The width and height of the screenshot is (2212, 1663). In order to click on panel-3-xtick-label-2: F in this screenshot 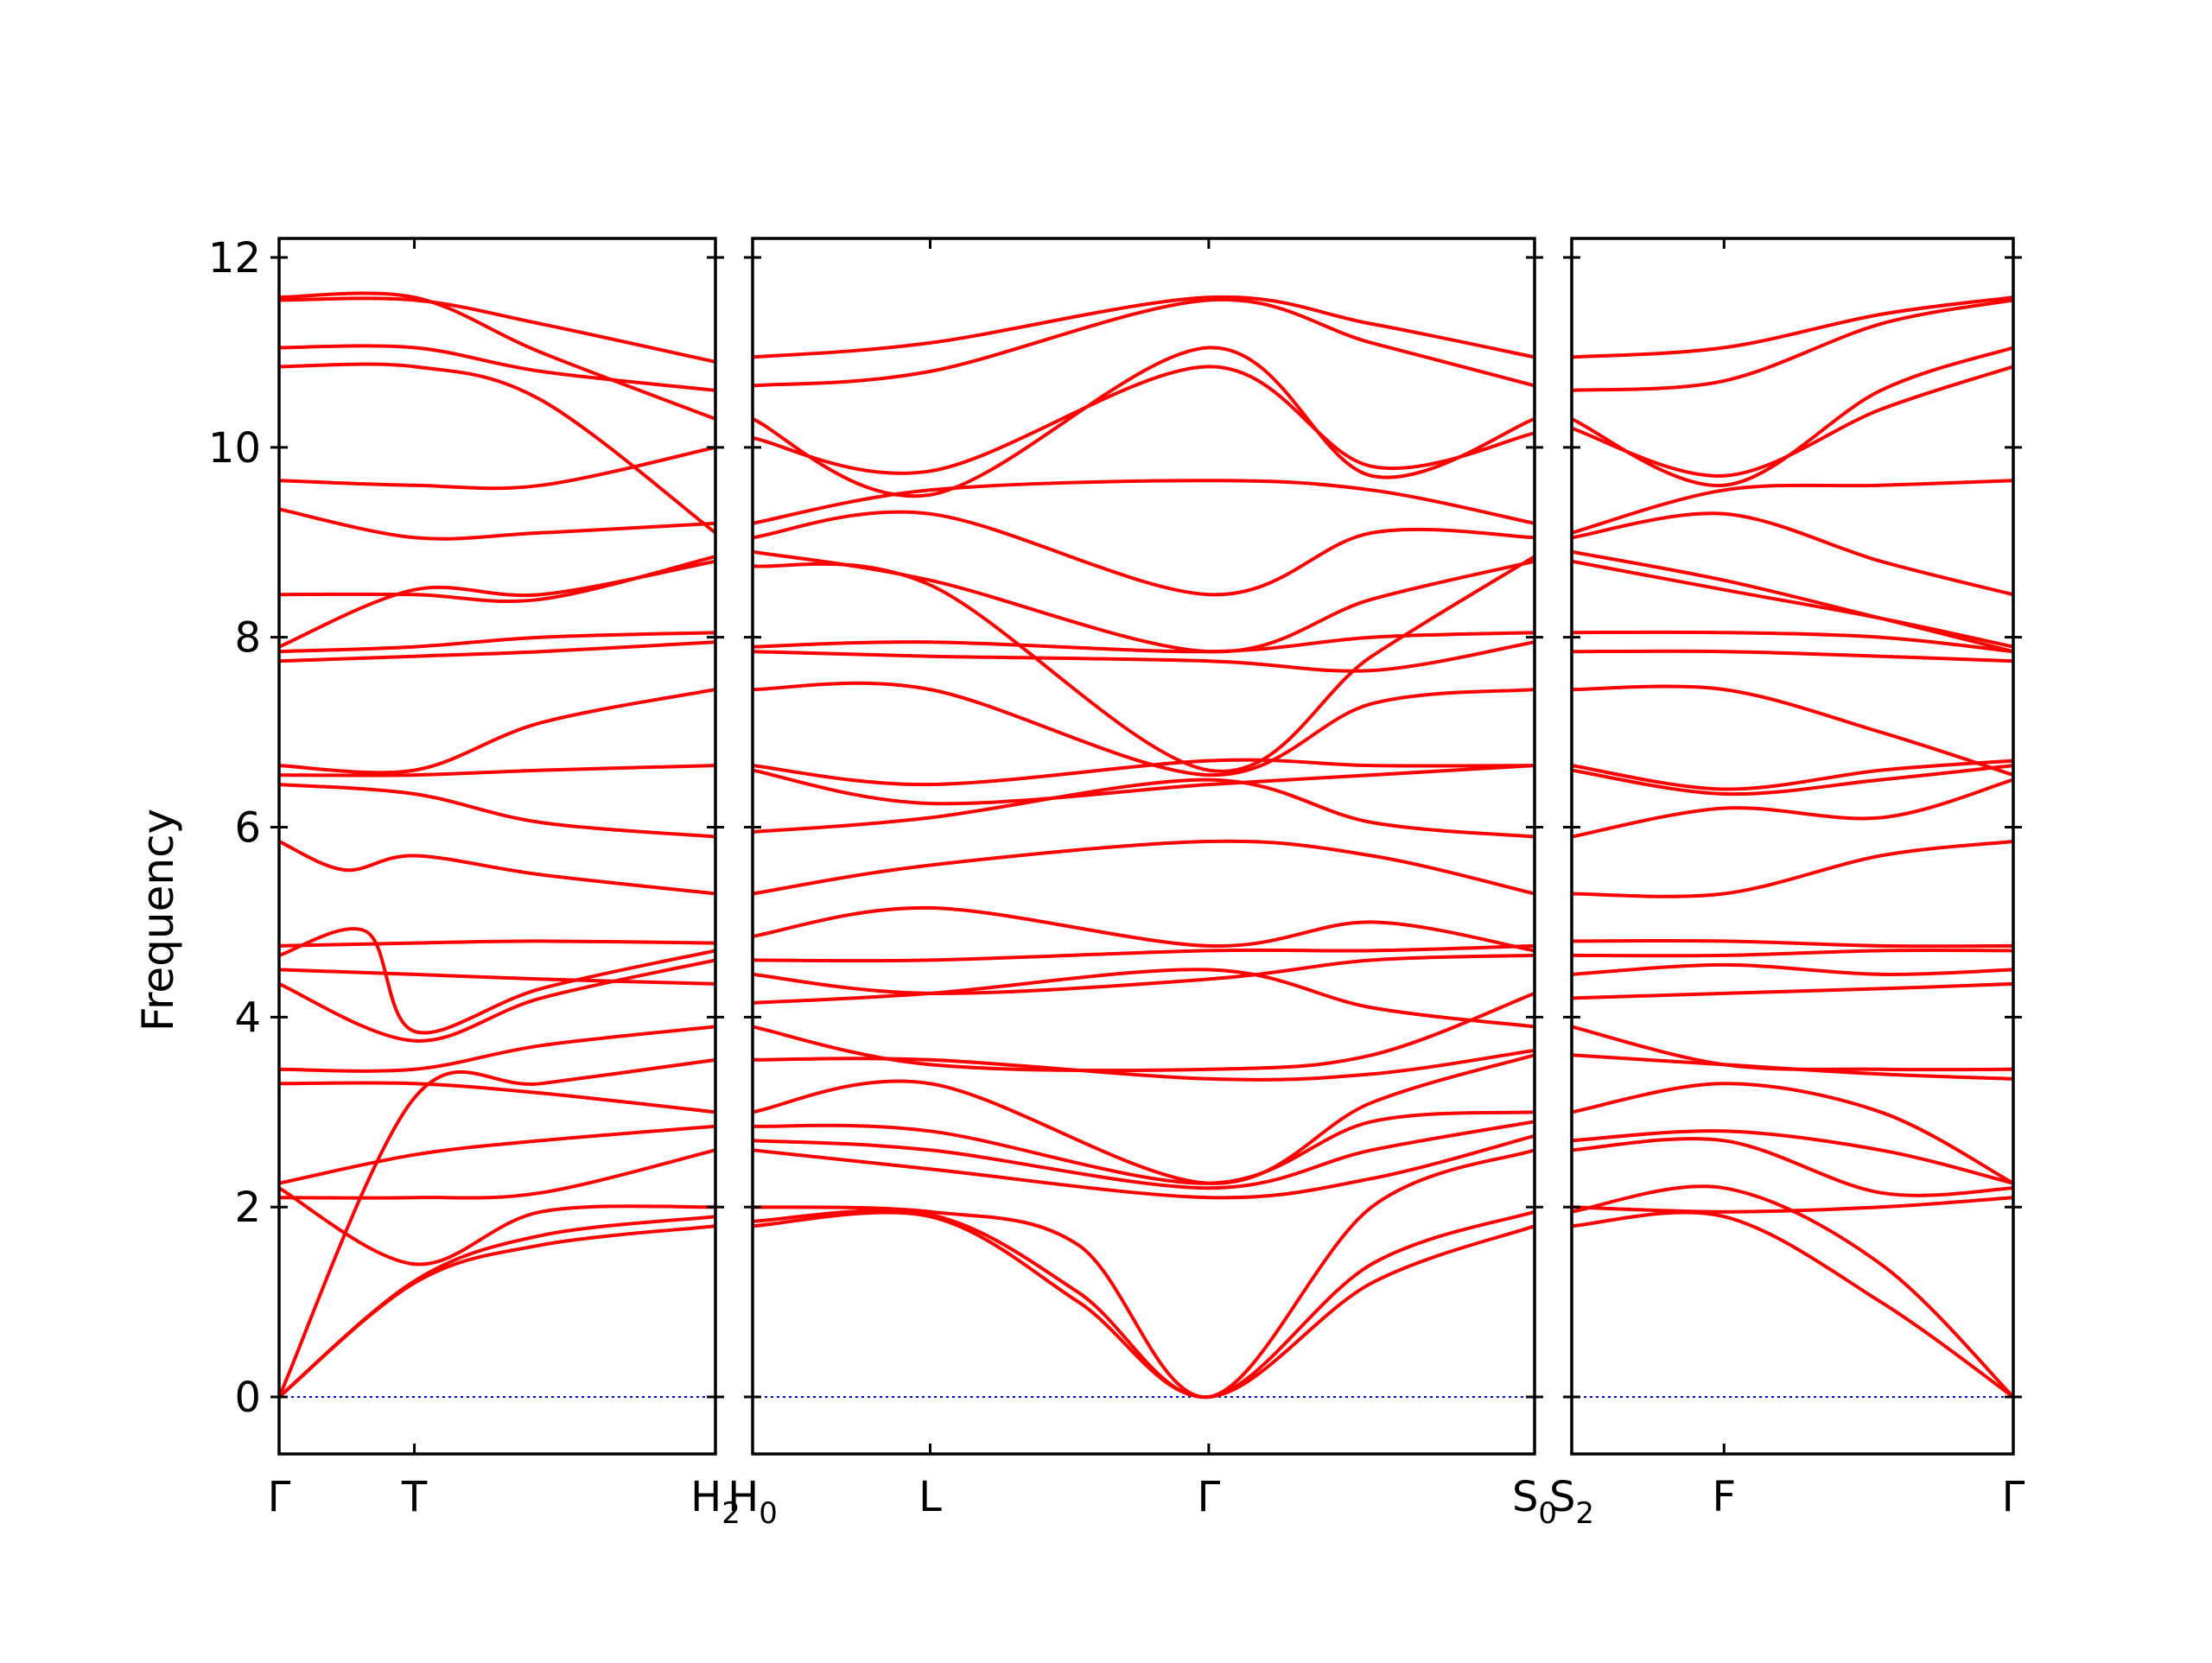, I will do `click(1724, 1497)`.